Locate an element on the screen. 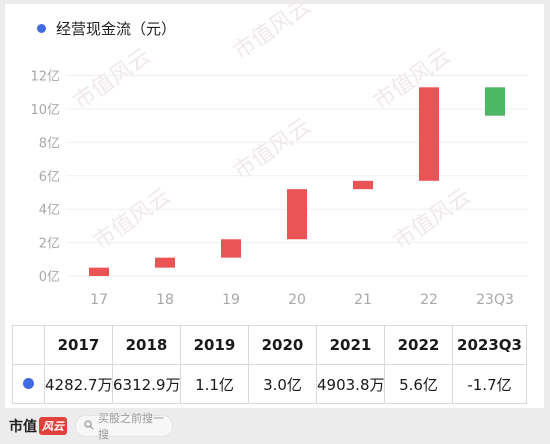 This screenshot has height=444, width=550. y-tick-label: 10亿 is located at coordinates (45, 110).